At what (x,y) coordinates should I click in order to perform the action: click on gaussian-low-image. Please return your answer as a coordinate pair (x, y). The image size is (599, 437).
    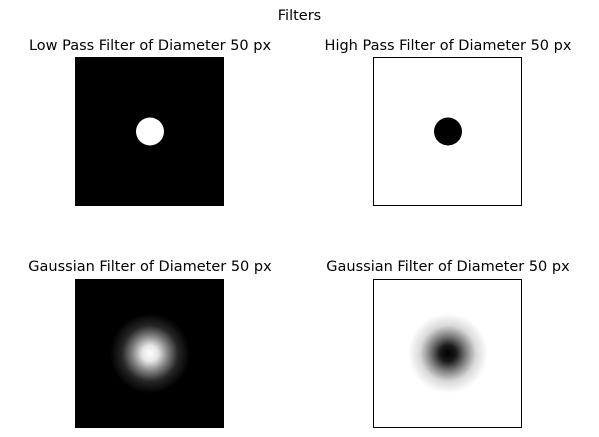
    Looking at the image, I should click on (149, 353).